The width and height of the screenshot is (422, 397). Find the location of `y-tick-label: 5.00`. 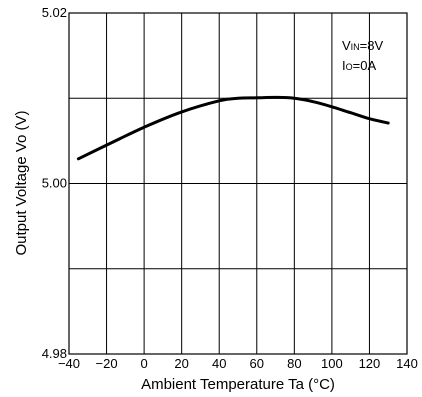

y-tick-label: 5.00 is located at coordinates (54, 183).